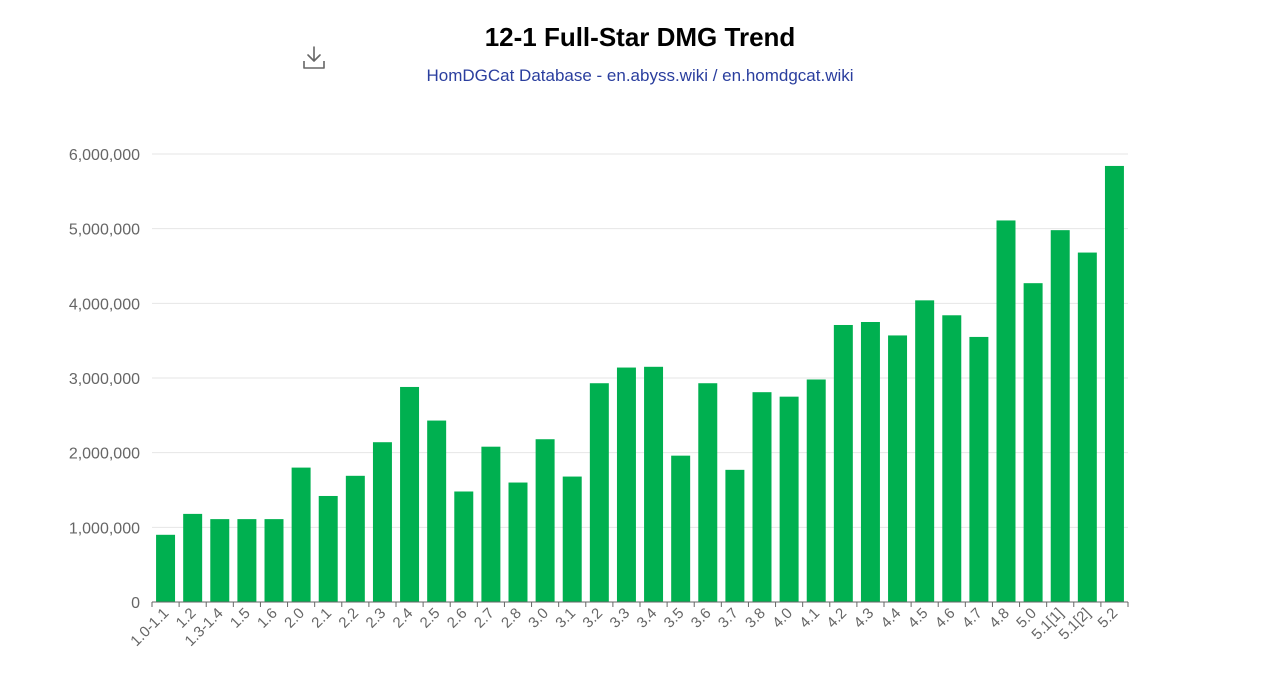  I want to click on x-tick-label: 2.0, so click(294, 618).